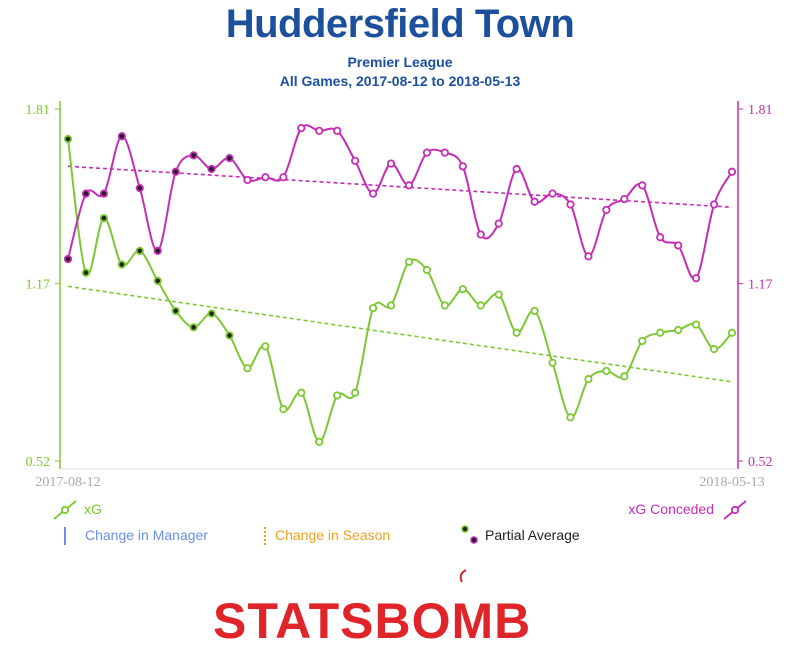 The height and width of the screenshot is (650, 800). I want to click on legend-icons, so click(400, 541).